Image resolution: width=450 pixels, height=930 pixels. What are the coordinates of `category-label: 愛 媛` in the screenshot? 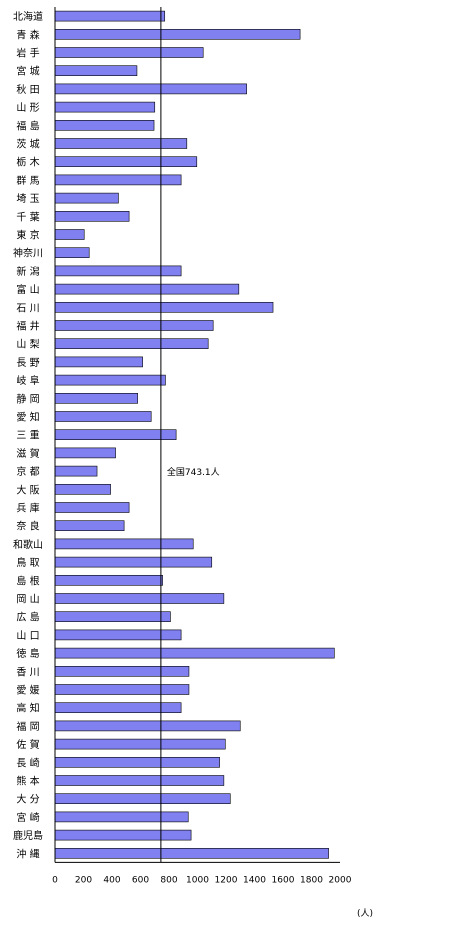 It's located at (27, 690).